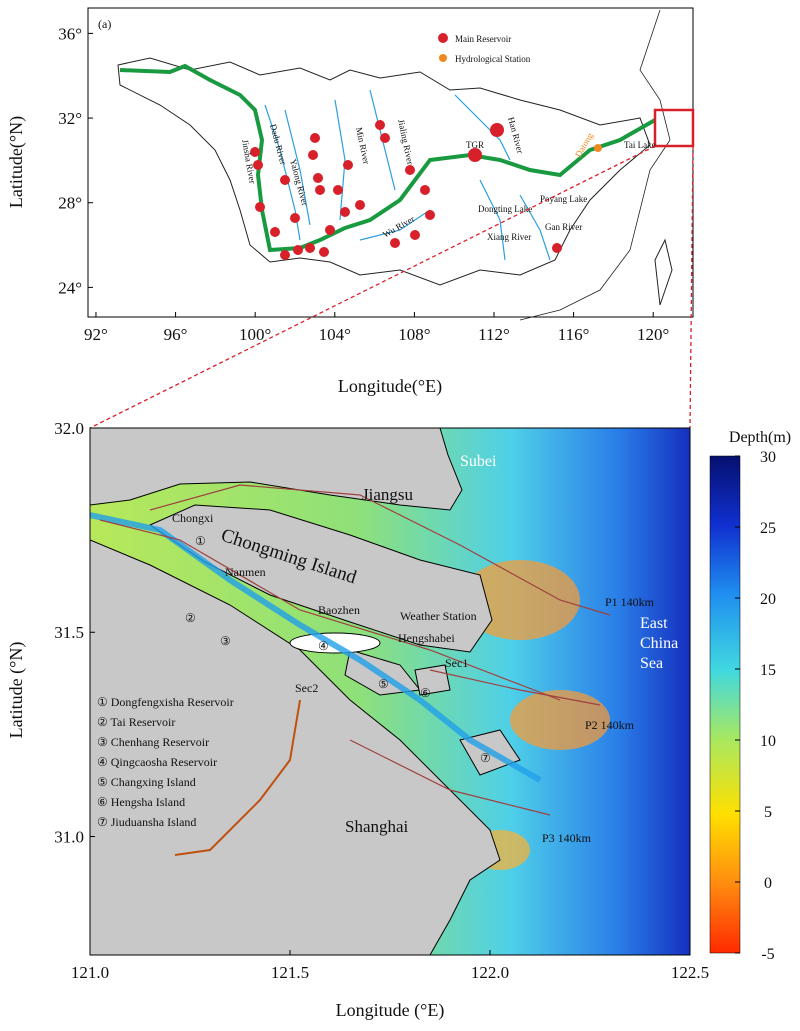 The width and height of the screenshot is (800, 1031). What do you see at coordinates (255, 334) in the screenshot?
I see `x-tick-label: 100°` at bounding box center [255, 334].